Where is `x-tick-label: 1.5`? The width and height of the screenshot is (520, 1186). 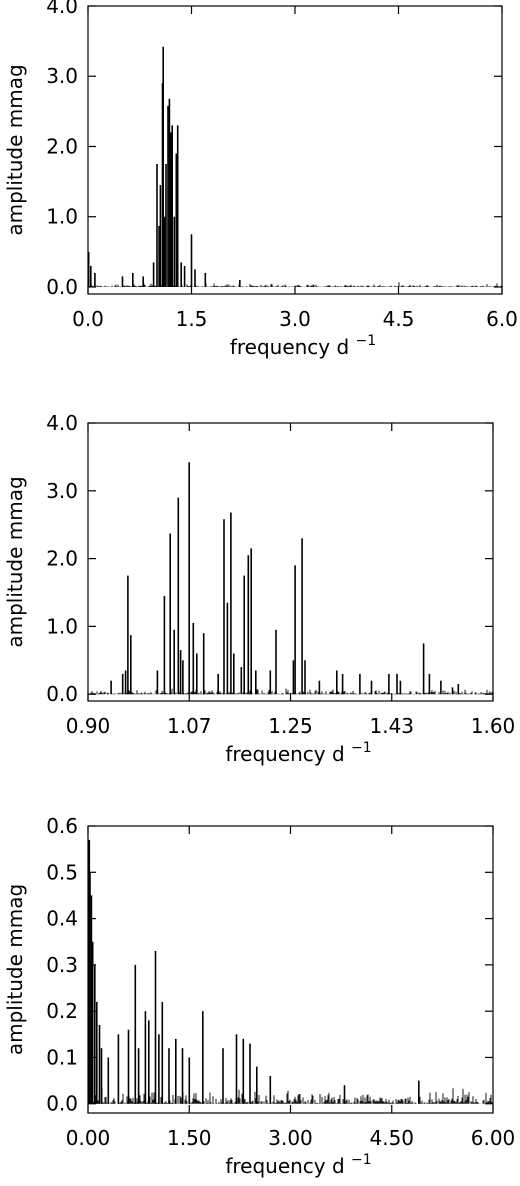 x-tick-label: 1.5 is located at coordinates (192, 319).